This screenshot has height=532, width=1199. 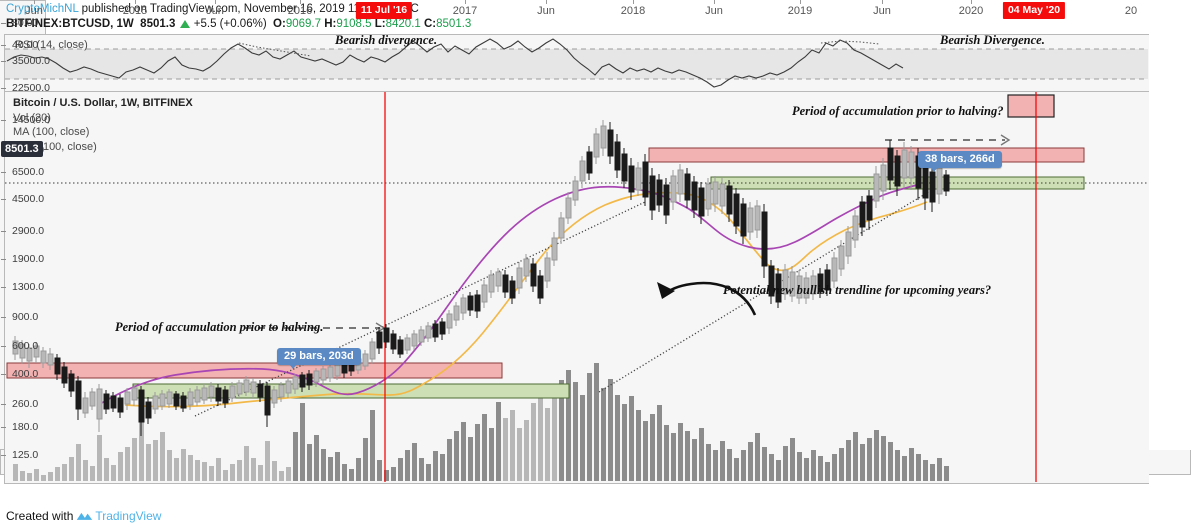 What do you see at coordinates (103, 103) in the screenshot?
I see `legend-symbol: Bitcoin / U.S. Dollar, 1W, BITFINEX` at bounding box center [103, 103].